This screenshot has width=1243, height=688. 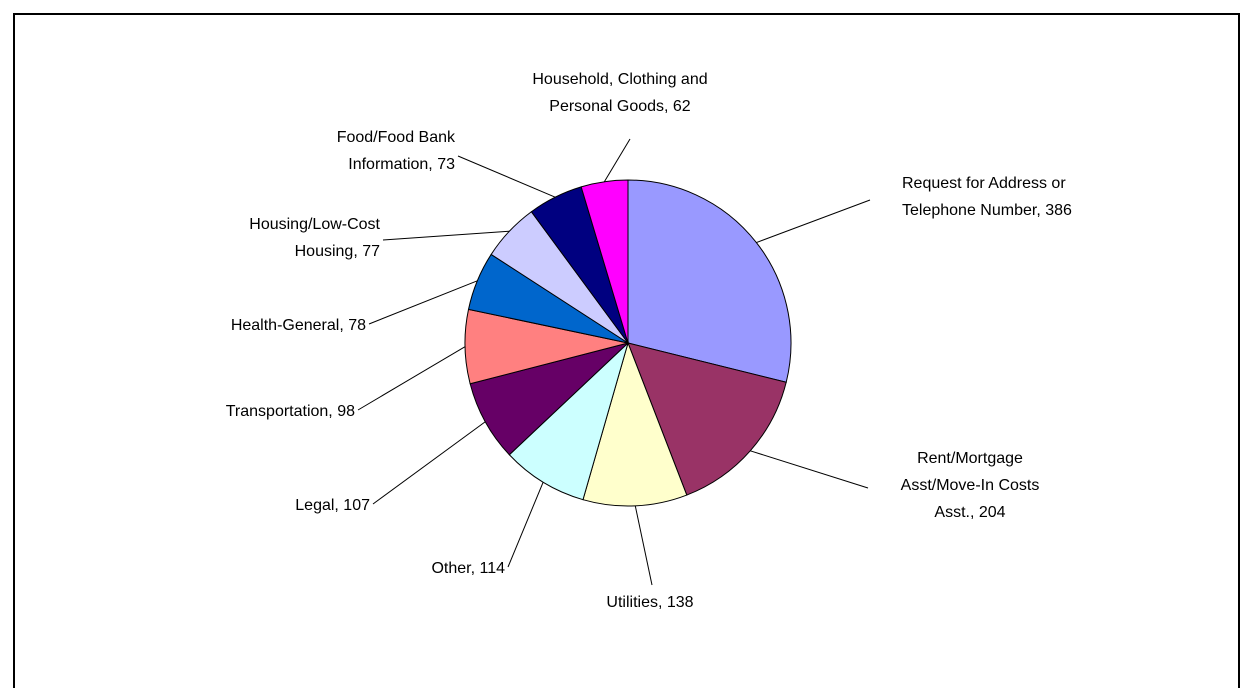 I want to click on slice-label-line: Household, Clothing and, so click(x=619, y=79).